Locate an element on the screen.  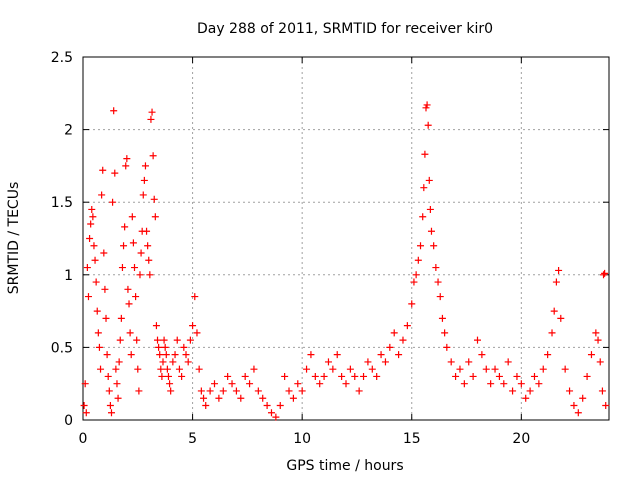
y-tick-label: 0 is located at coordinates (68, 421).